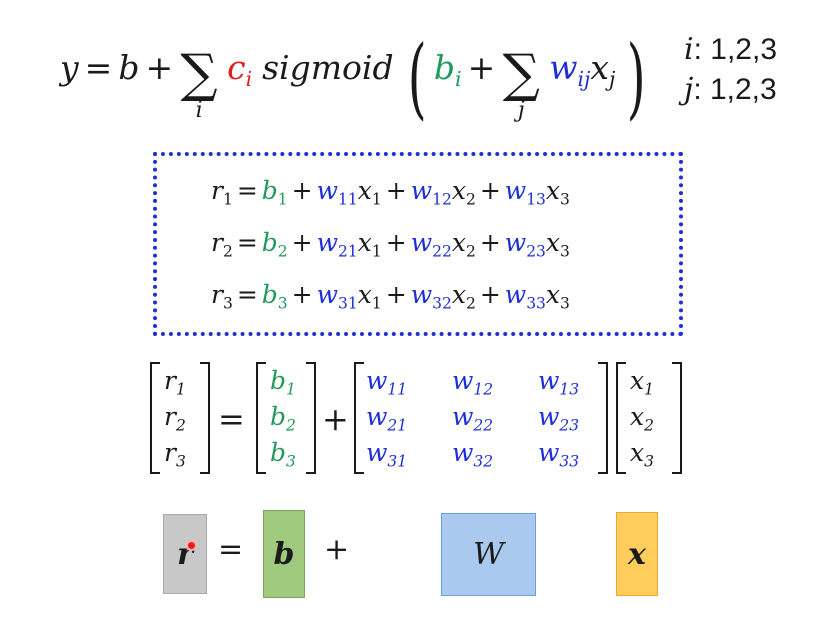 Image resolution: width=816 pixels, height=626 pixels. I want to click on r-vector-cell: r3, so click(175, 454).